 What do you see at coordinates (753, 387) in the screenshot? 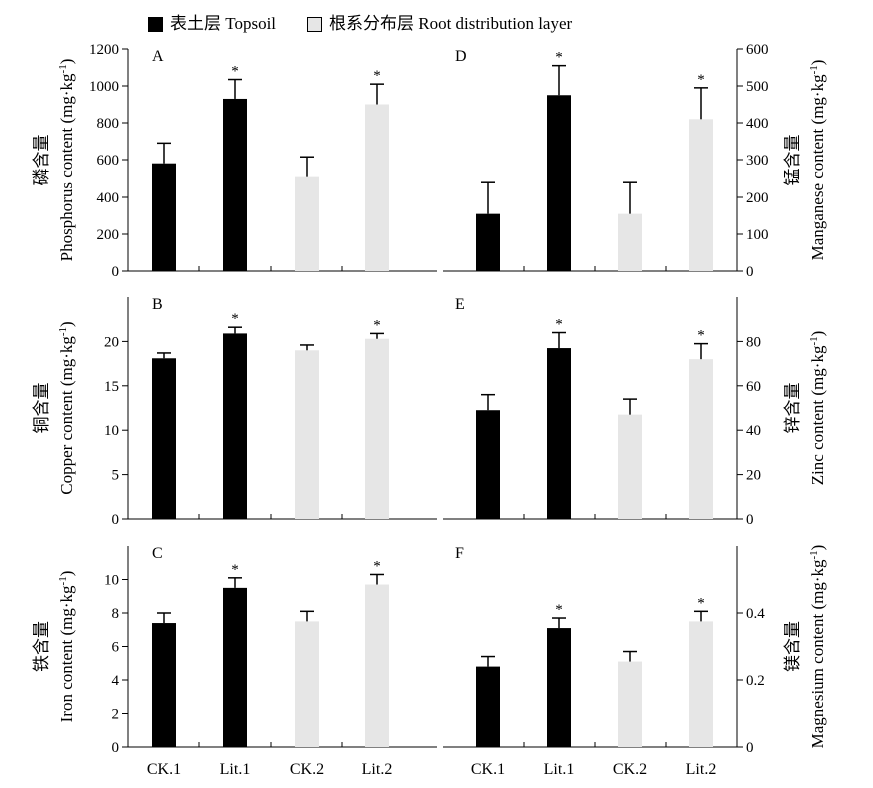
I see `y-tick-label: 60` at bounding box center [753, 387].